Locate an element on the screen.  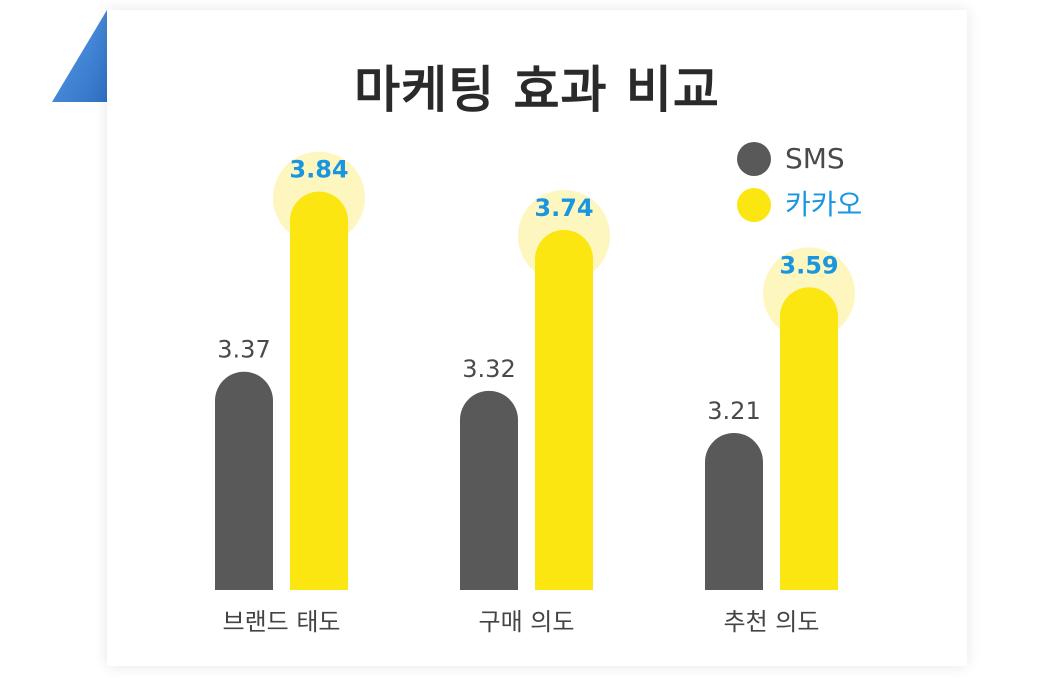
corner-decoration is located at coordinates (79, 56).